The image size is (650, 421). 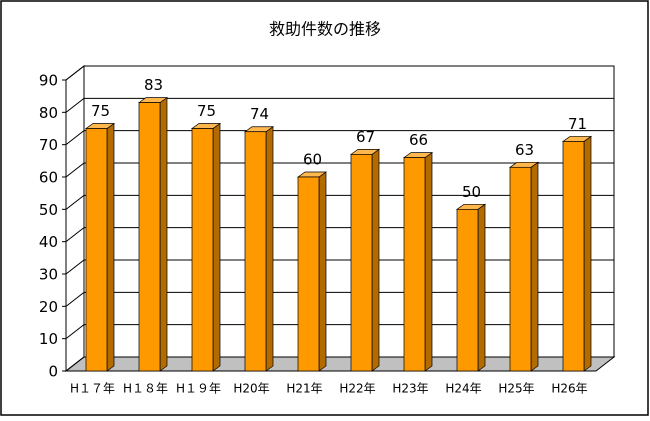 I want to click on value-label: 60, so click(x=312, y=160).